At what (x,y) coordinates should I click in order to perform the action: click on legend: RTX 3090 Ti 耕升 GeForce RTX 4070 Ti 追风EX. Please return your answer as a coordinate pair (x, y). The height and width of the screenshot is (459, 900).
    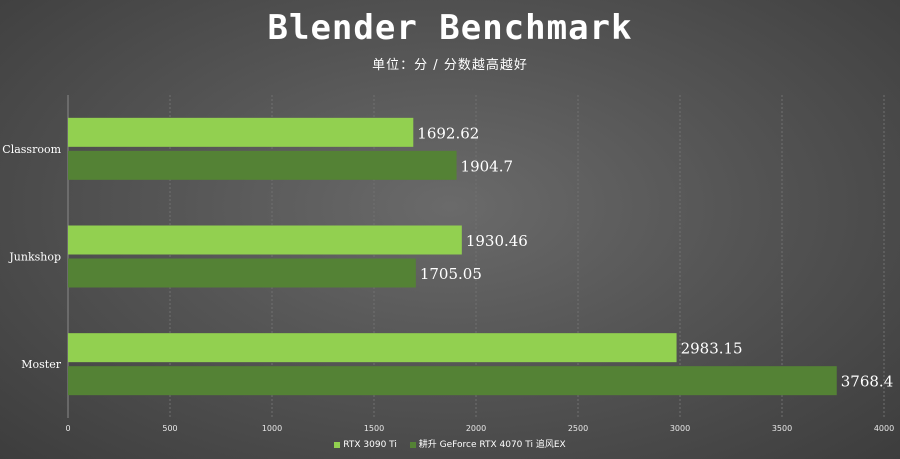
    Looking at the image, I should click on (450, 443).